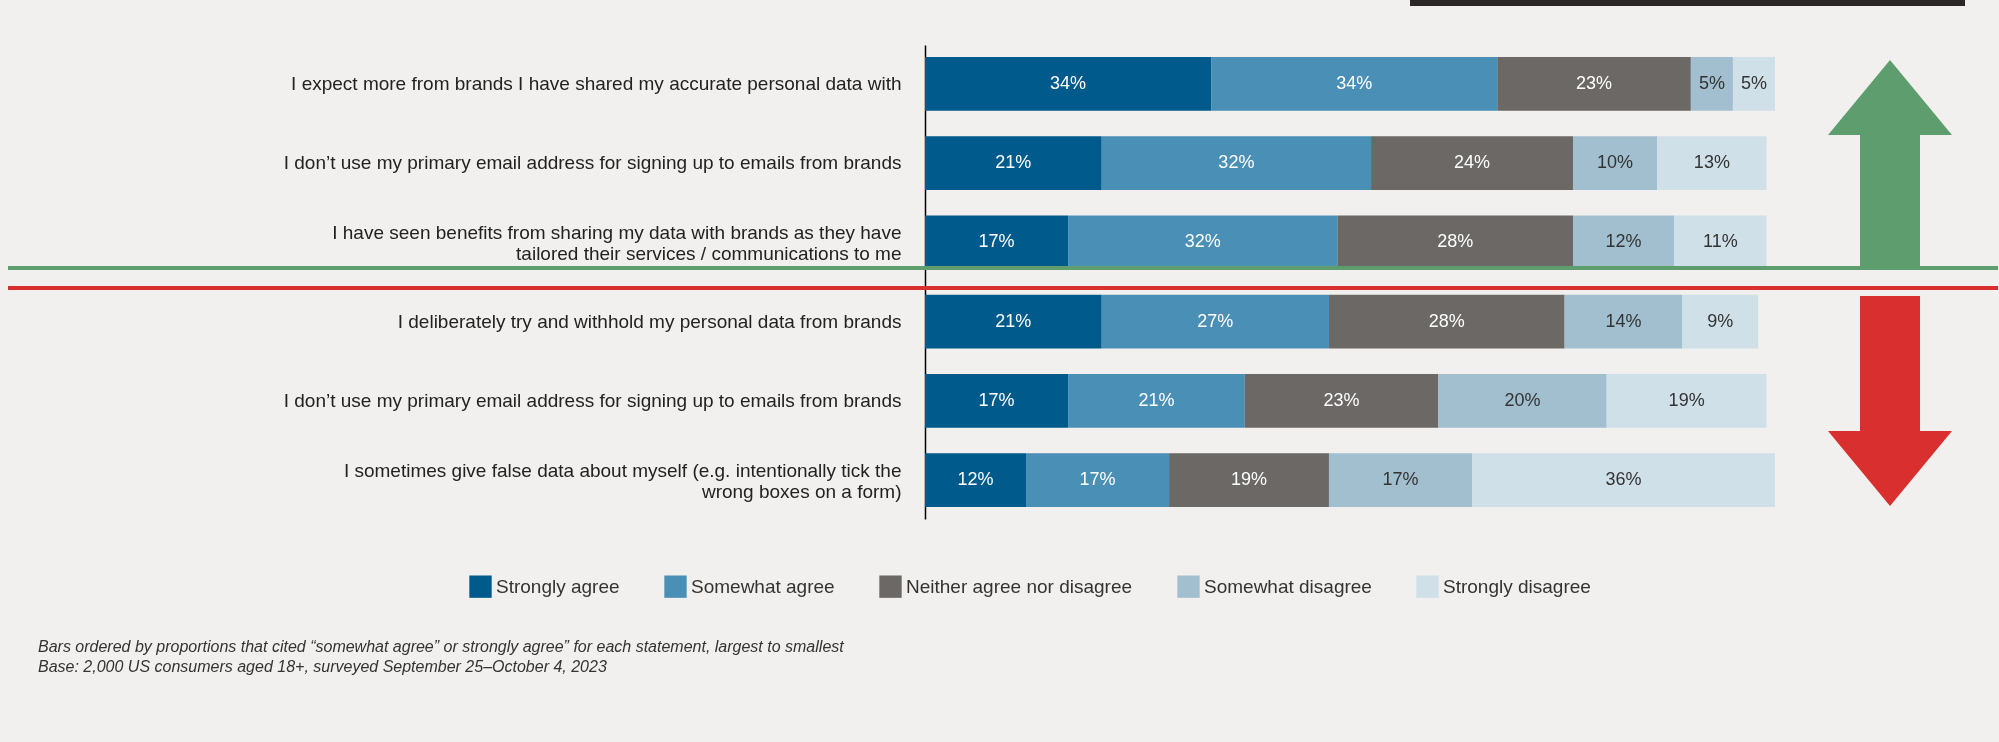 The height and width of the screenshot is (742, 1999). I want to click on text: Bars ordered by proportions that cited “somewhat agree” or strongly agree” for each statement, largest to smallest, so click(441, 647).